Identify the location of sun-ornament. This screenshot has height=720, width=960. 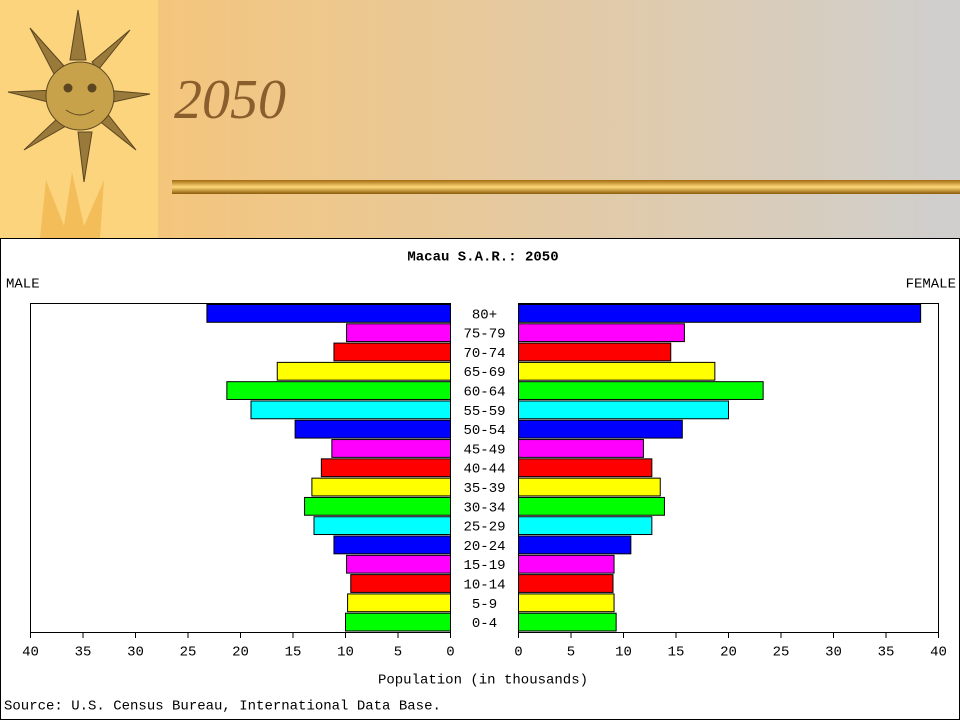
(79, 96).